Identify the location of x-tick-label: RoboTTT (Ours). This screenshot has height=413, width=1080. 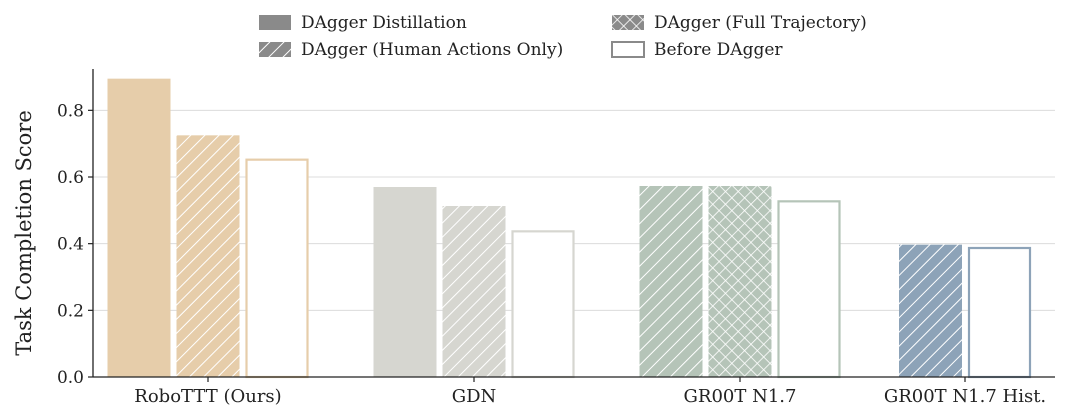
(207, 396).